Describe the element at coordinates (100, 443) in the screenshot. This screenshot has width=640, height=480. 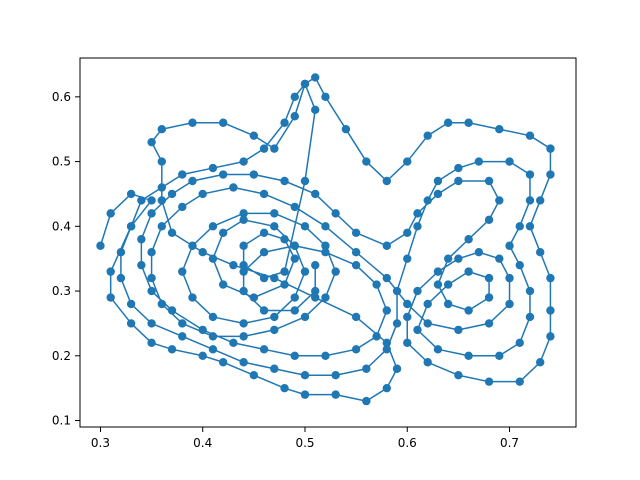
I see `x-tick-label: 0.3` at that location.